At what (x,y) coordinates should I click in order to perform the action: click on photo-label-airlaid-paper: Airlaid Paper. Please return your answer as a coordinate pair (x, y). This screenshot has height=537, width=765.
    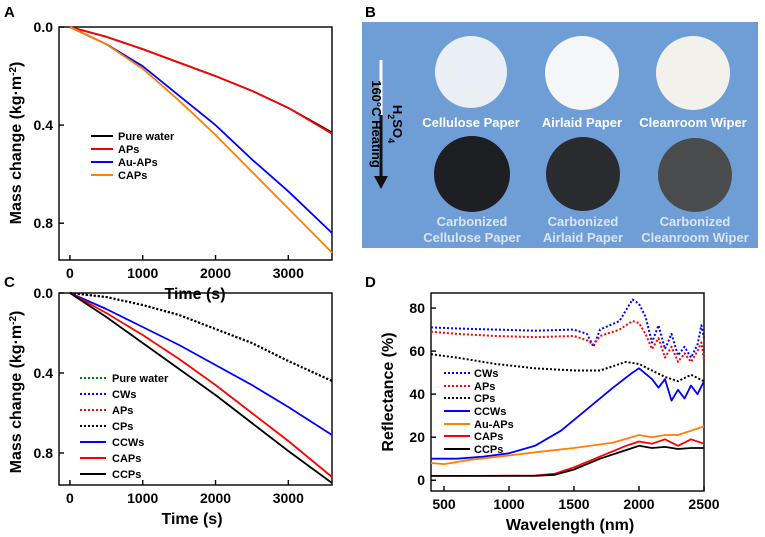
    Looking at the image, I should click on (582, 122).